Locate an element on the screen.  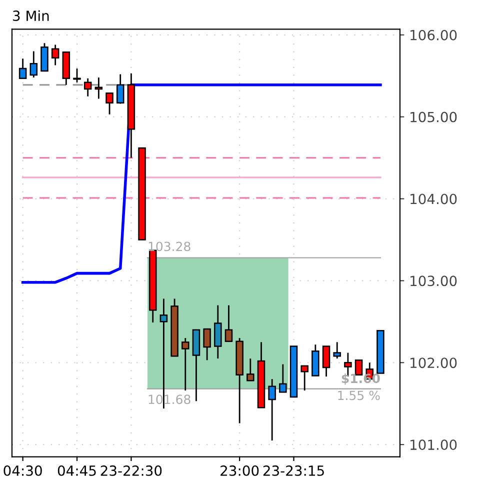
annotation: 1.55 % is located at coordinates (359, 395).